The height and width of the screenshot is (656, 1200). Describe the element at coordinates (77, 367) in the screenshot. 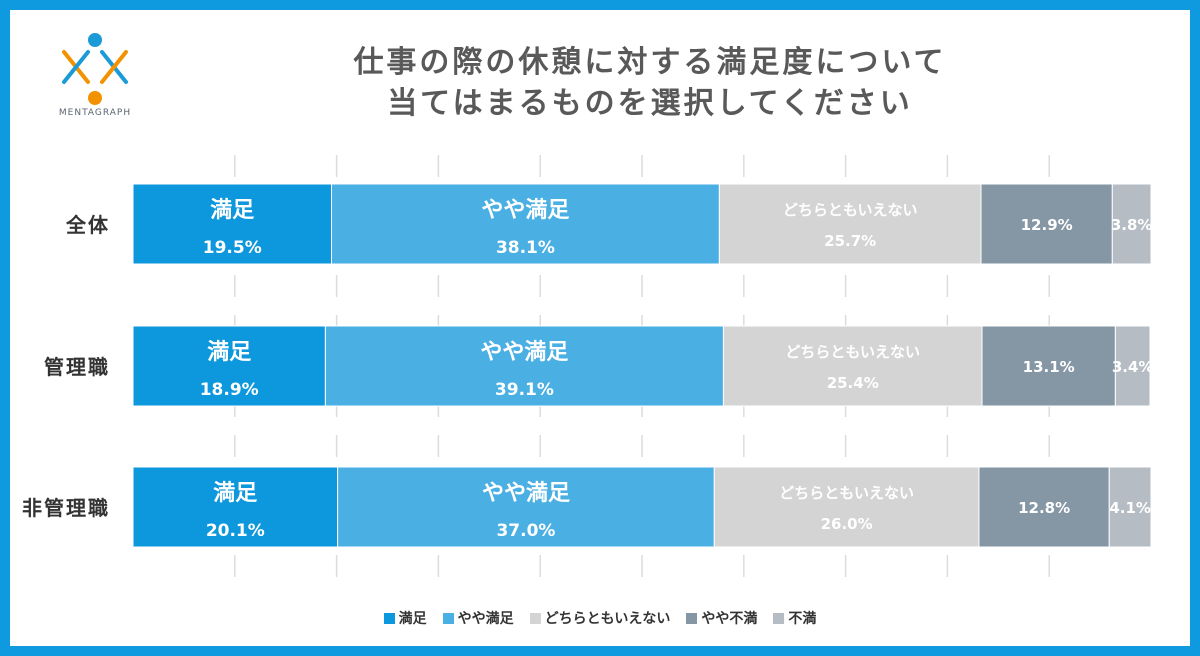

I see `category-label: 管理職` at that location.